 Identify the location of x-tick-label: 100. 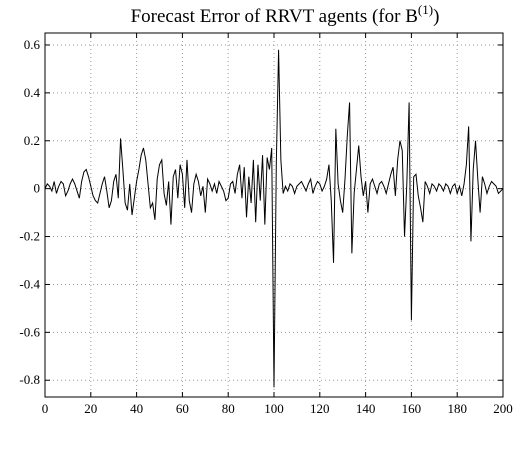
(274, 408).